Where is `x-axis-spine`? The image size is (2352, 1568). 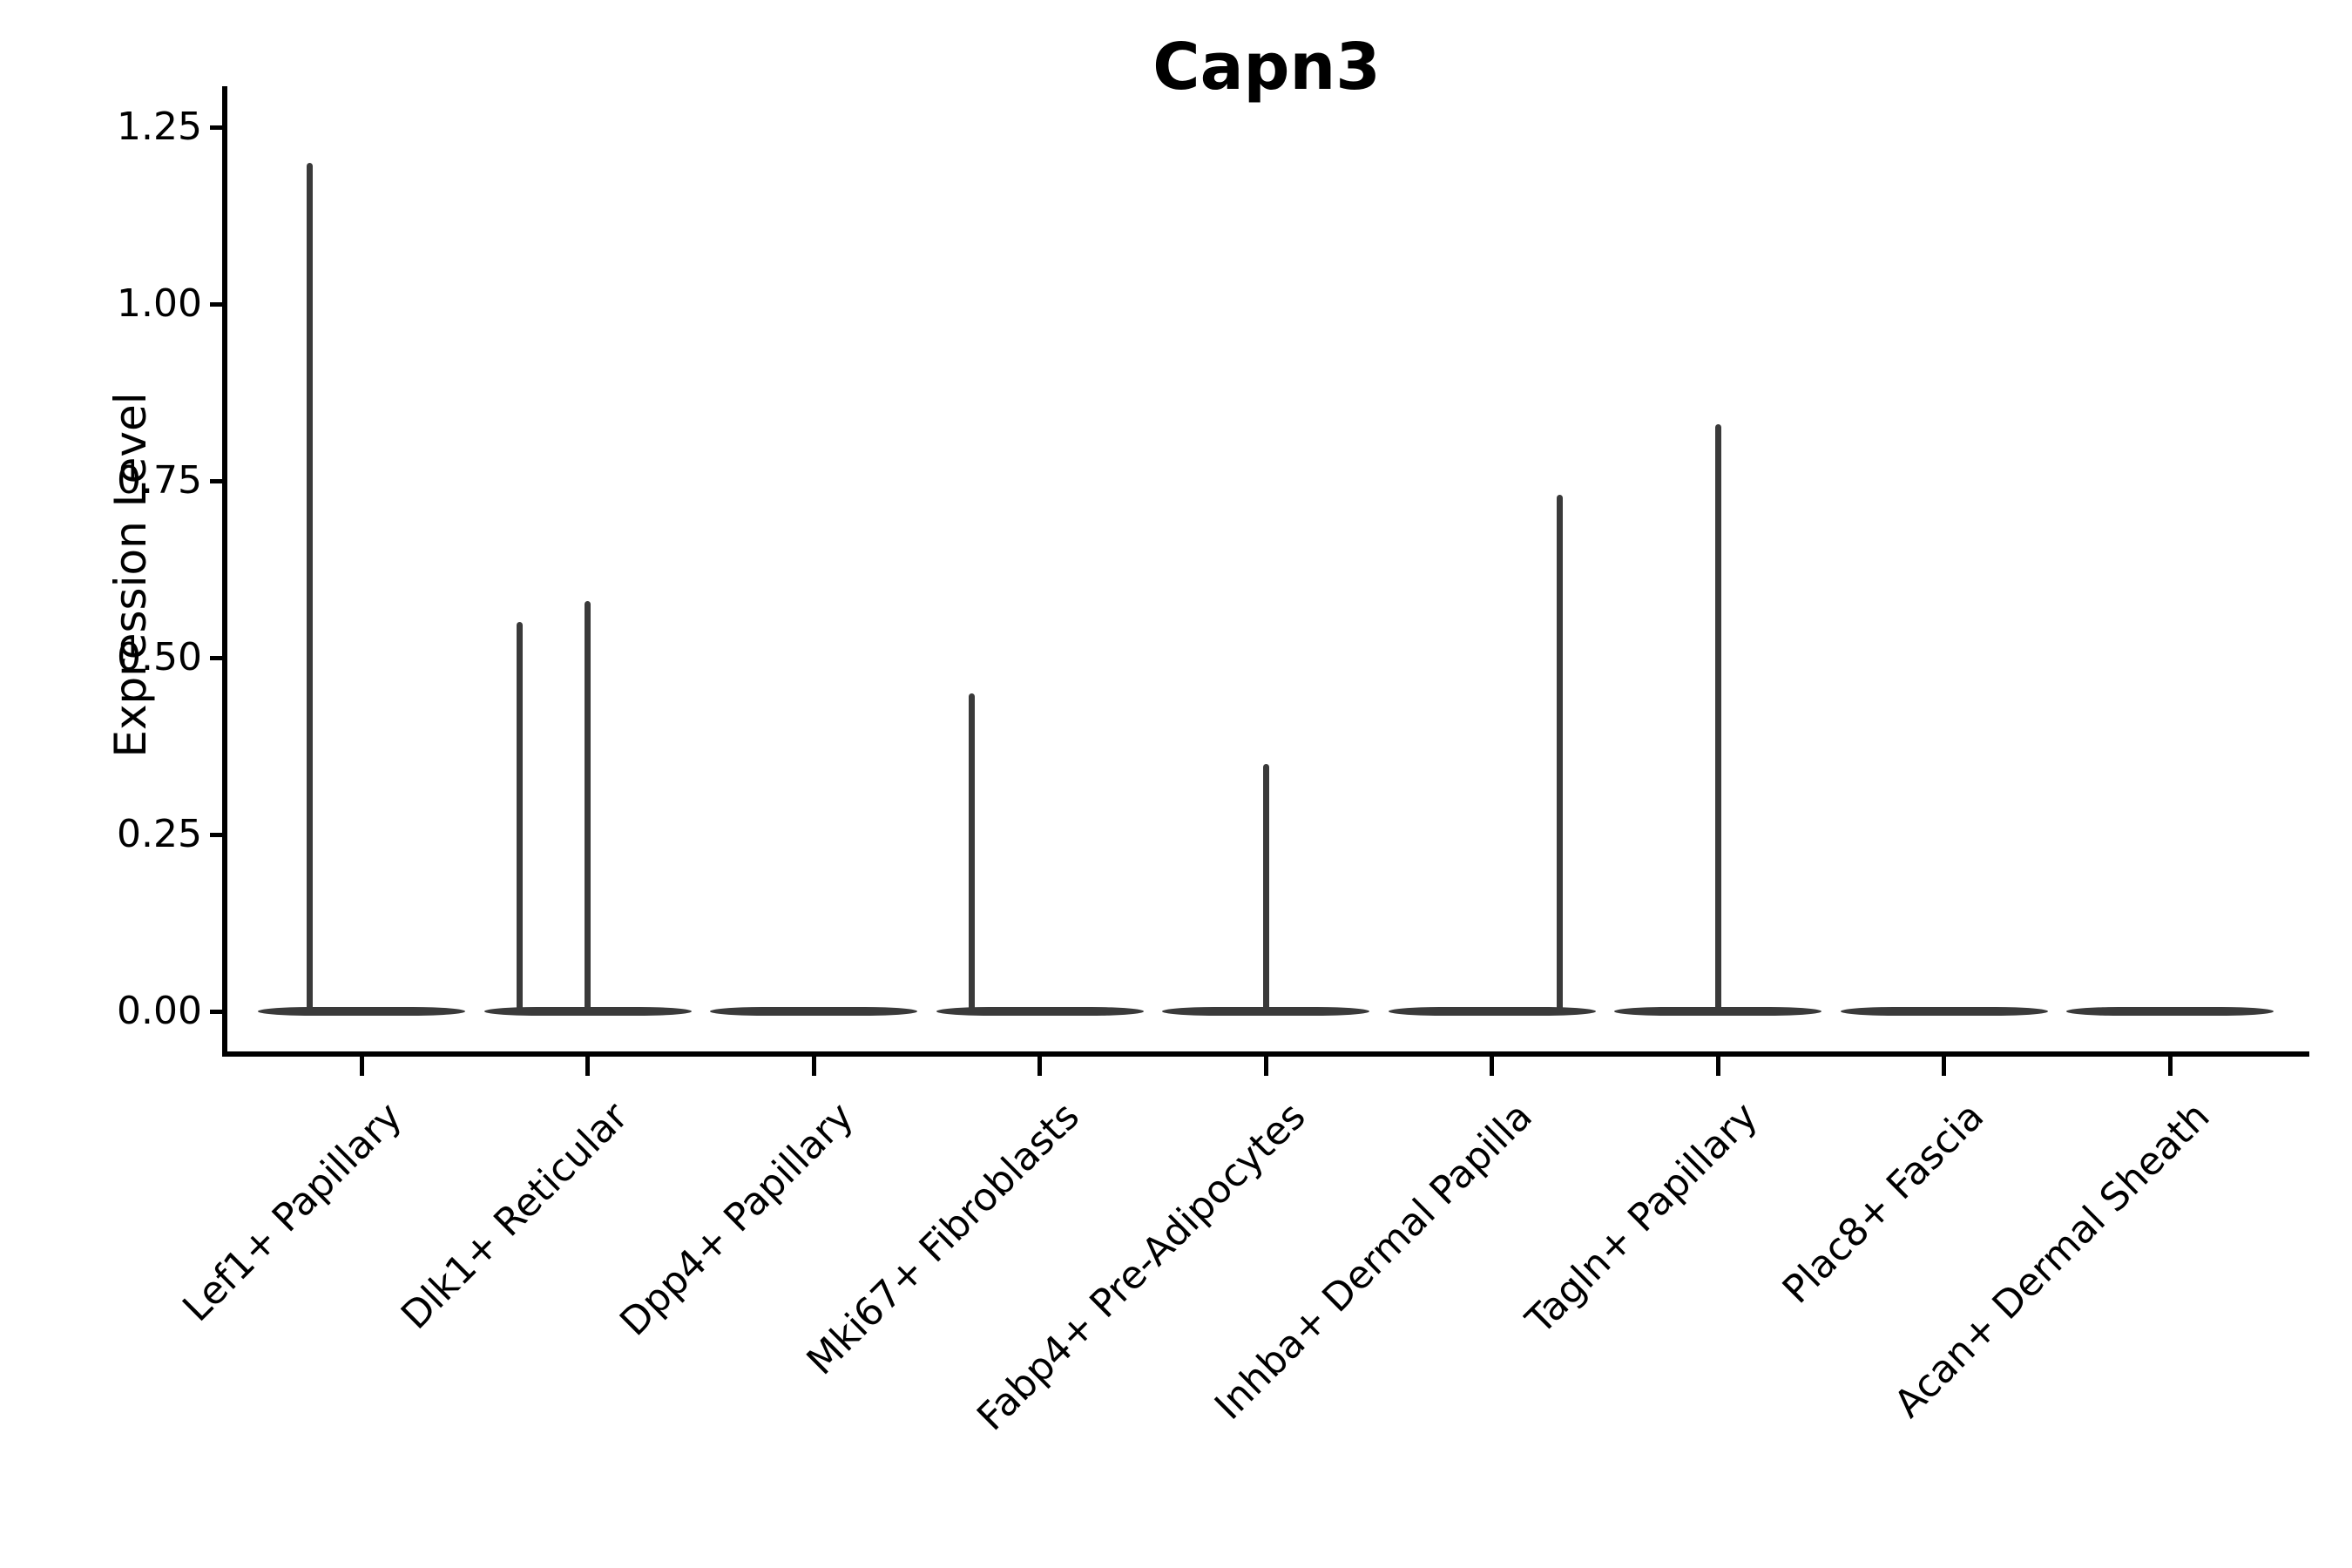 x-axis-spine is located at coordinates (1265, 1054).